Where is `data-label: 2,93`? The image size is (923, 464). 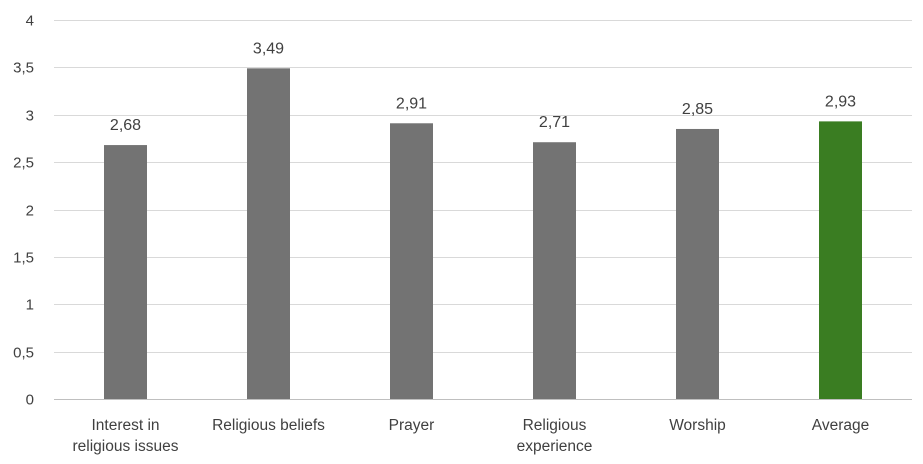
data-label: 2,93 is located at coordinates (840, 101).